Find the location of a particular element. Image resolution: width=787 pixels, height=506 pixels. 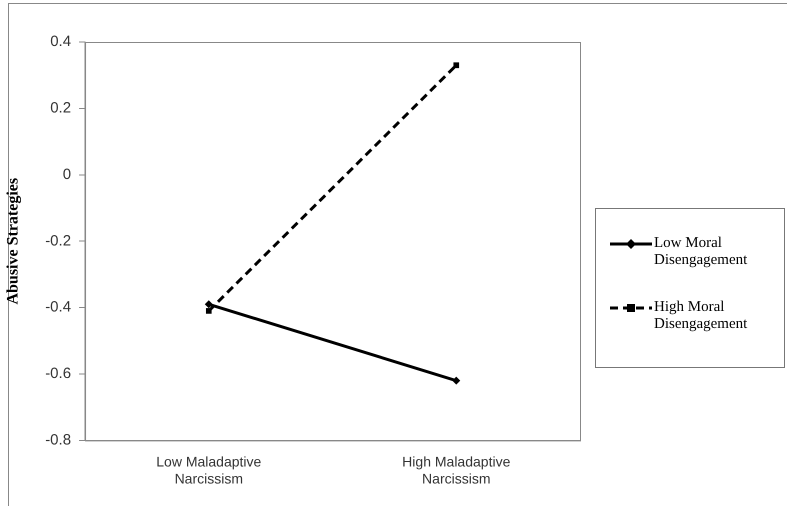

x-tick-label: Low Maladaptive Narcissism is located at coordinates (209, 470).